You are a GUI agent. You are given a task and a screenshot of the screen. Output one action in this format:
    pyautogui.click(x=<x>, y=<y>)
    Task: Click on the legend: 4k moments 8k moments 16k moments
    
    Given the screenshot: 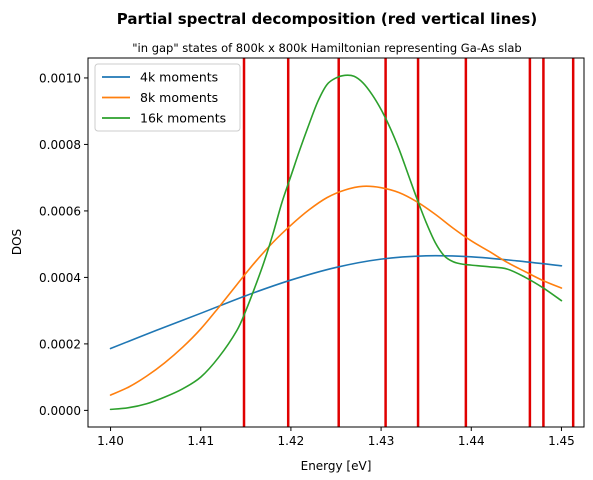 What is the action you would take?
    pyautogui.click(x=167, y=97)
    